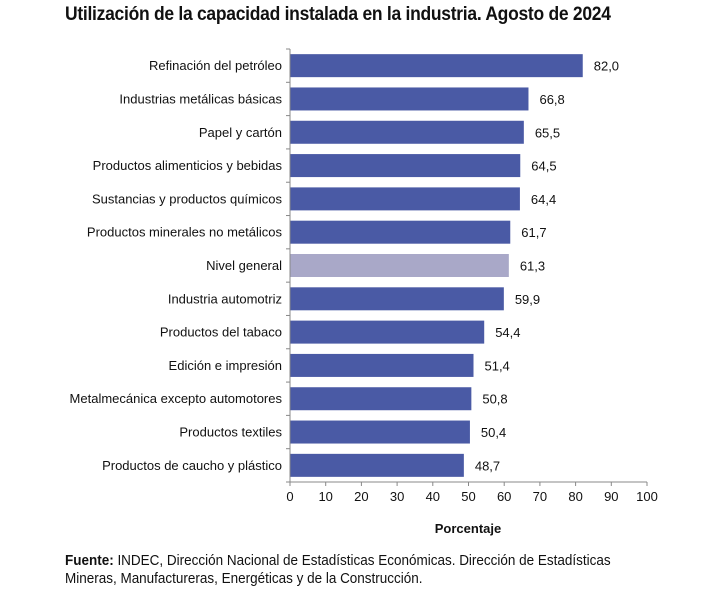 The width and height of the screenshot is (720, 596). What do you see at coordinates (433, 496) in the screenshot?
I see `x-tick-label: 40` at bounding box center [433, 496].